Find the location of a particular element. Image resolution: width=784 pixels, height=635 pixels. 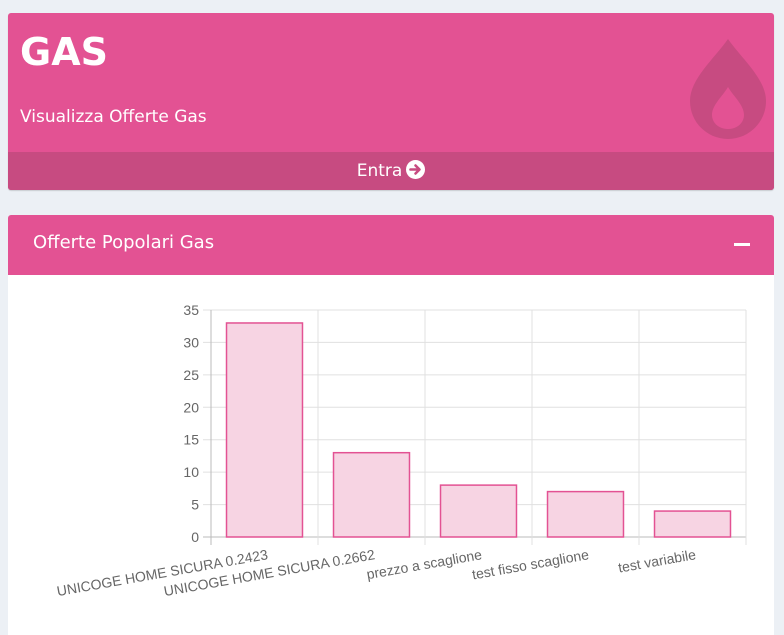

y-tick-label: 5 is located at coordinates (195, 505).